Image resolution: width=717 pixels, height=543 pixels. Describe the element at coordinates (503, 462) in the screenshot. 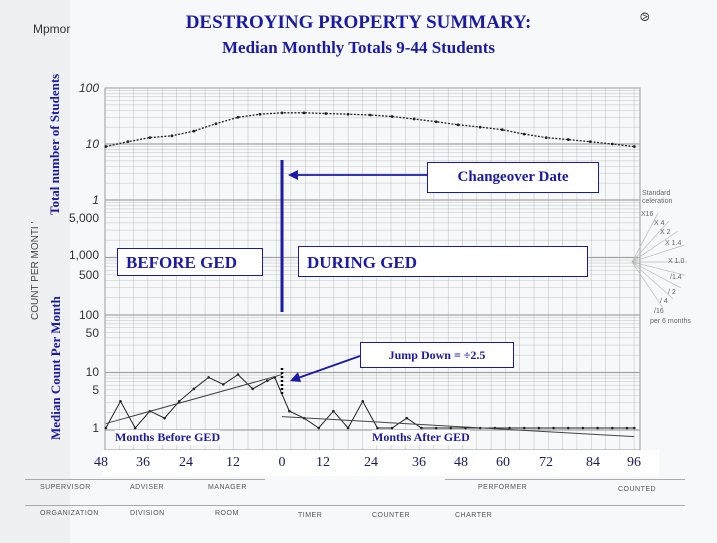

I see `x-tick-label: 60` at that location.